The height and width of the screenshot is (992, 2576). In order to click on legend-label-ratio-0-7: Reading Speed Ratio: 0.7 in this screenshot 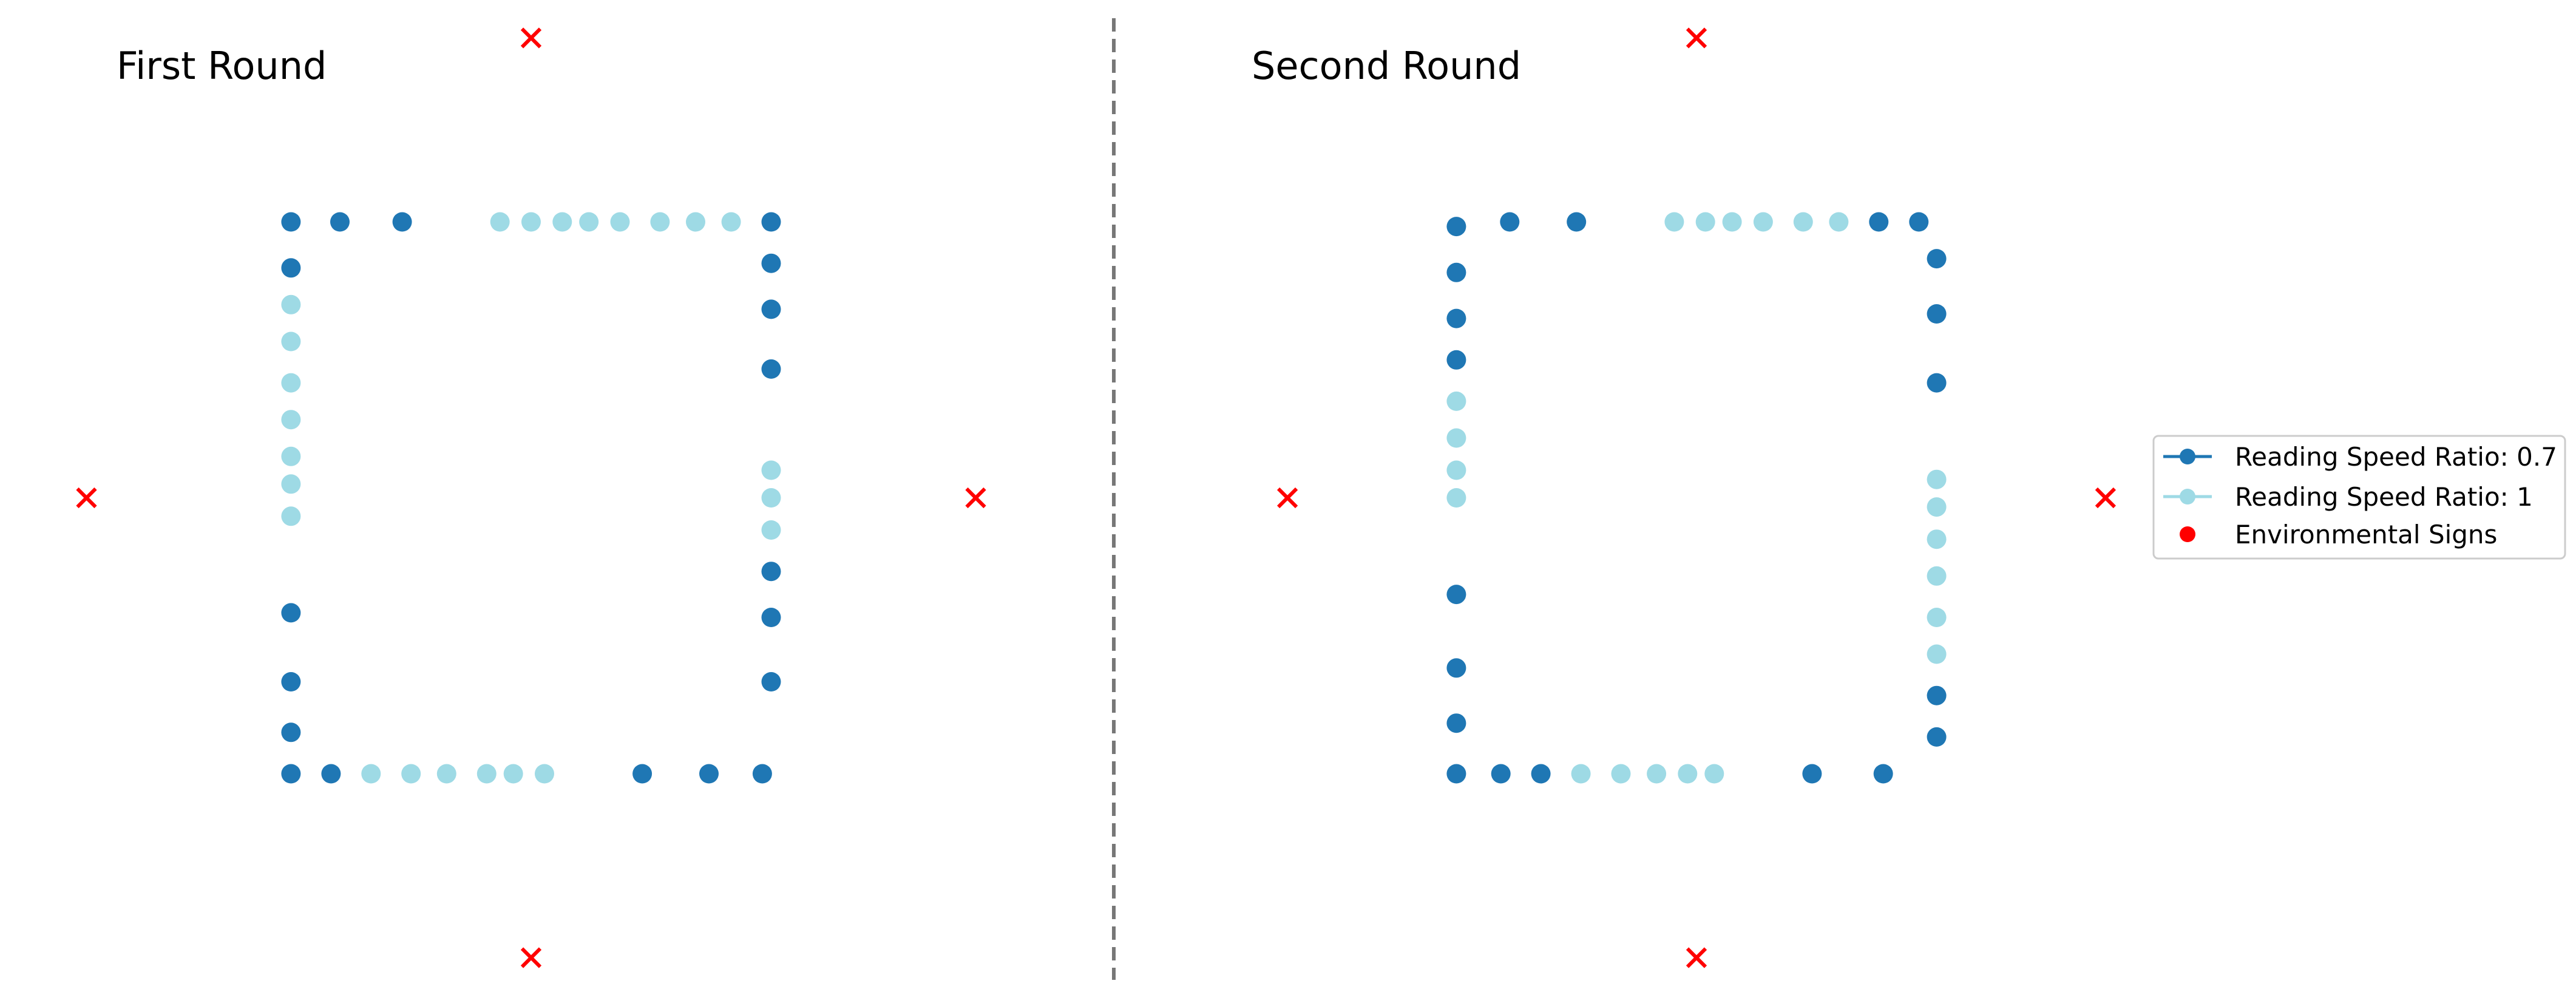, I will do `click(2396, 457)`.